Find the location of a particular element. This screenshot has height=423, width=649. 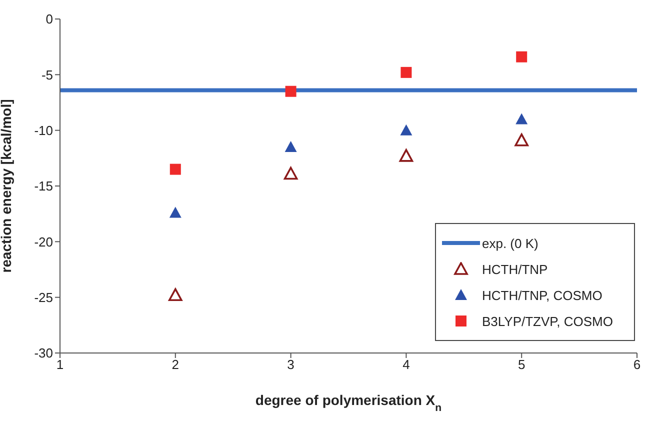

x-tick-label: 1 is located at coordinates (60, 364).